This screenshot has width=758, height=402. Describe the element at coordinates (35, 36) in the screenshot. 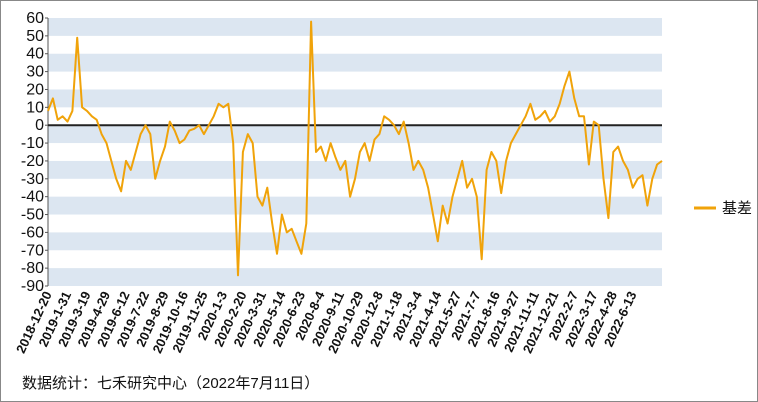

I see `y-tick-label: 50` at that location.